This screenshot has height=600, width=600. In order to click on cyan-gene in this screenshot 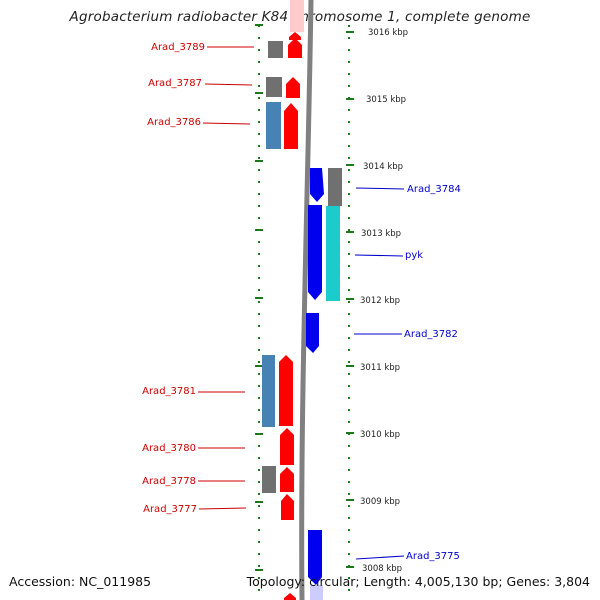, I will do `click(333, 253)`.